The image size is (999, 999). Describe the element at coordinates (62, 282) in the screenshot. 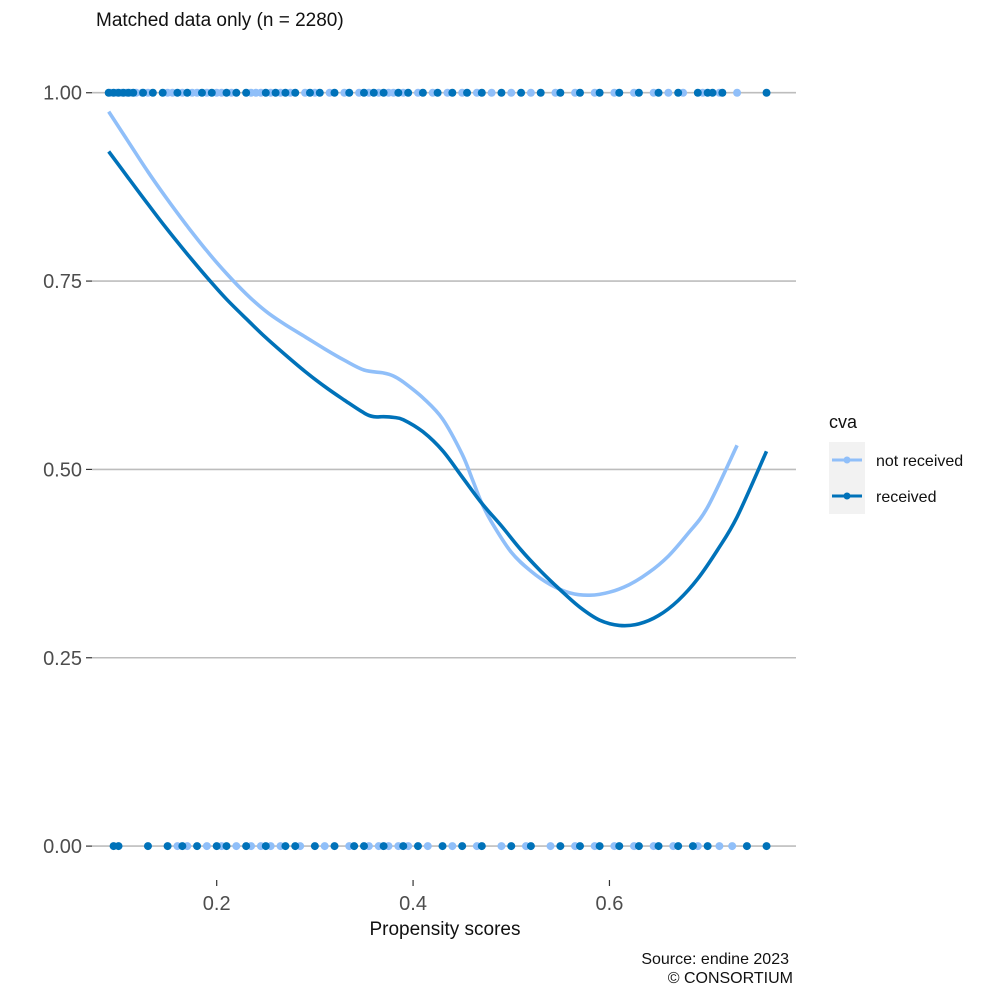

I see `y-tick-label-3: 0.75` at that location.